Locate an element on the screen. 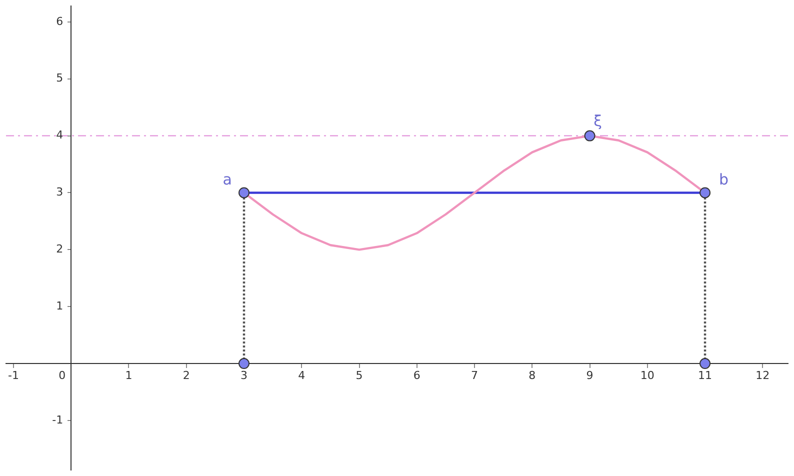 This screenshot has height=476, width=794. y-tick-label: 2 is located at coordinates (60, 249).